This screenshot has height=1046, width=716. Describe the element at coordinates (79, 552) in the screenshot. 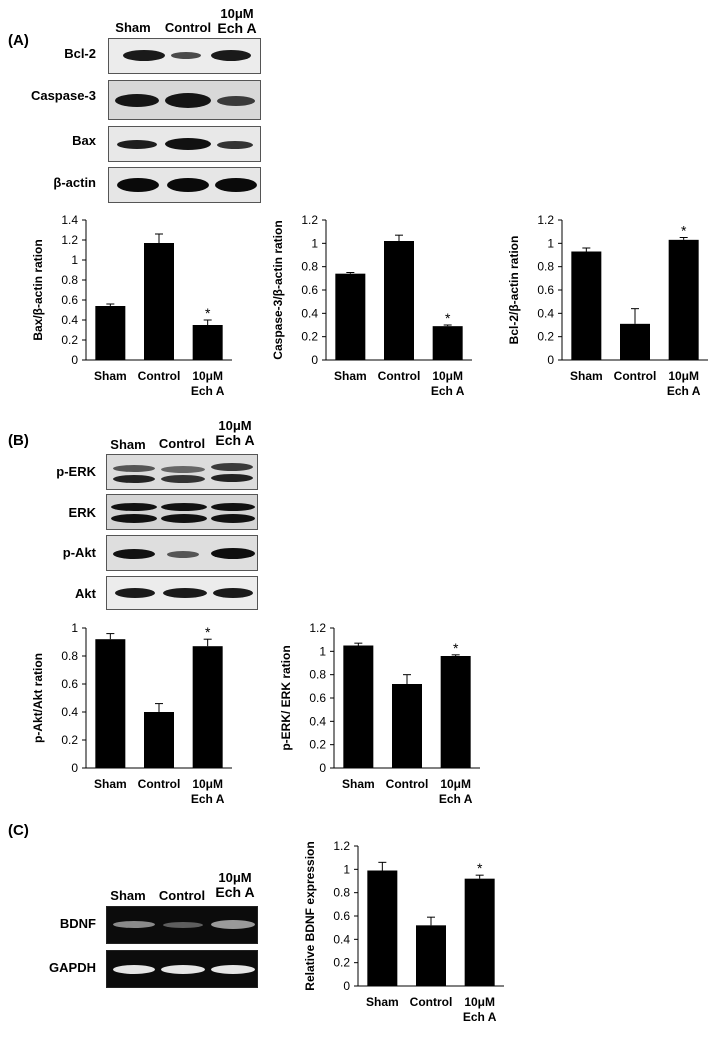

I see `blot-label-p-akt: p-Akt` at that location.